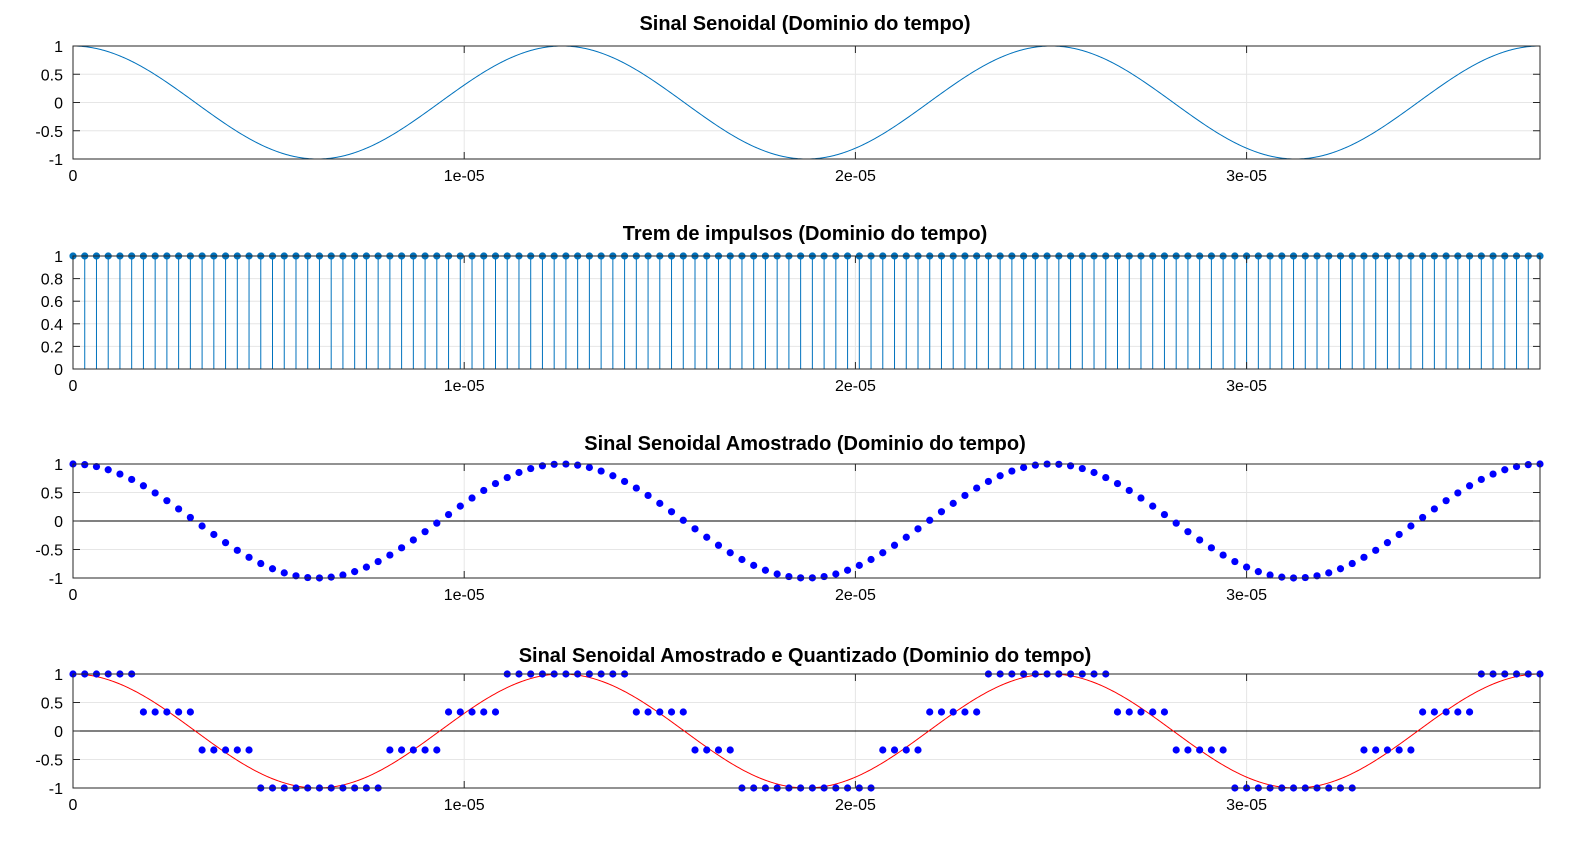 The image size is (1592, 851). What do you see at coordinates (56, 160) in the screenshot?
I see `y-tick-label: -1` at bounding box center [56, 160].